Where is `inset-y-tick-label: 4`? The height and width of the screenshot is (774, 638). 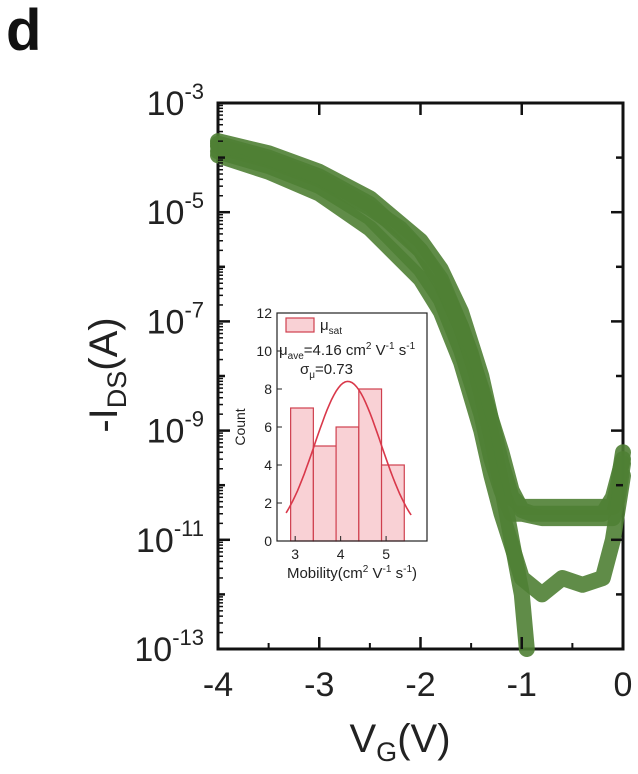 inset-y-tick-label: 4 is located at coordinates (268, 465).